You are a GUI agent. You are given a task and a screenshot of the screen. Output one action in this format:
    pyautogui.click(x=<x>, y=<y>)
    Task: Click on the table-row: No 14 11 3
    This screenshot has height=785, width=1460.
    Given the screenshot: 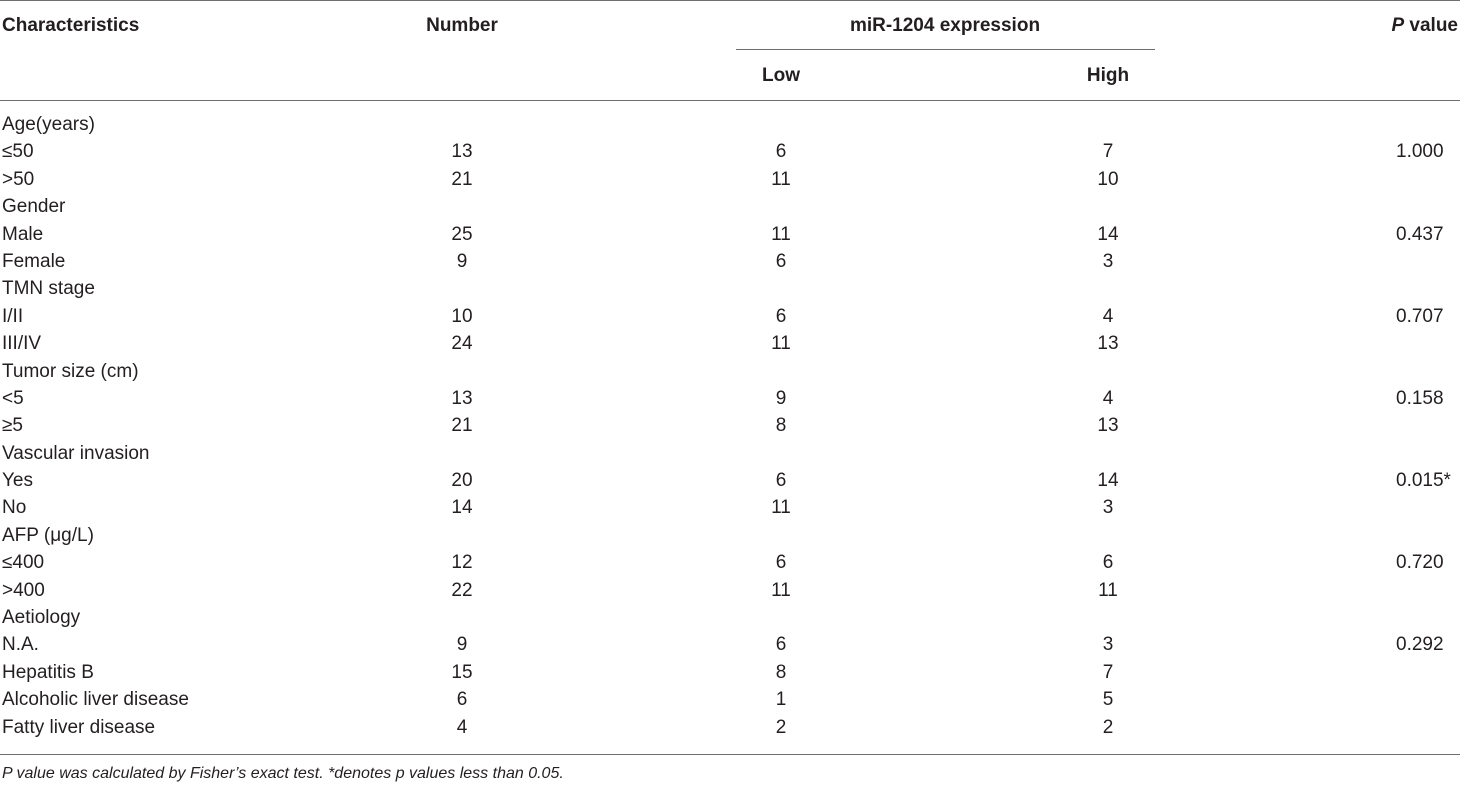 What is the action you would take?
    pyautogui.click(x=730, y=507)
    